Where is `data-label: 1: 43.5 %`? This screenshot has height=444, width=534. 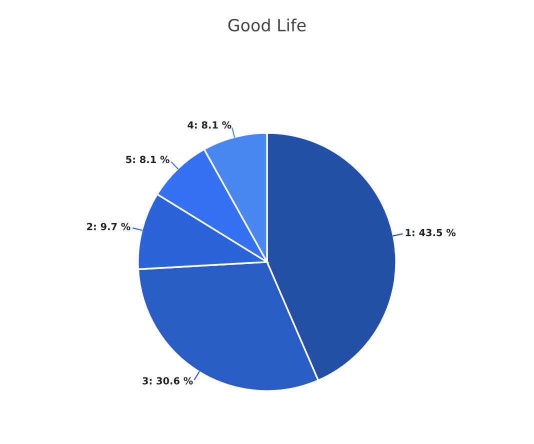 data-label: 1: 43.5 % is located at coordinates (431, 232).